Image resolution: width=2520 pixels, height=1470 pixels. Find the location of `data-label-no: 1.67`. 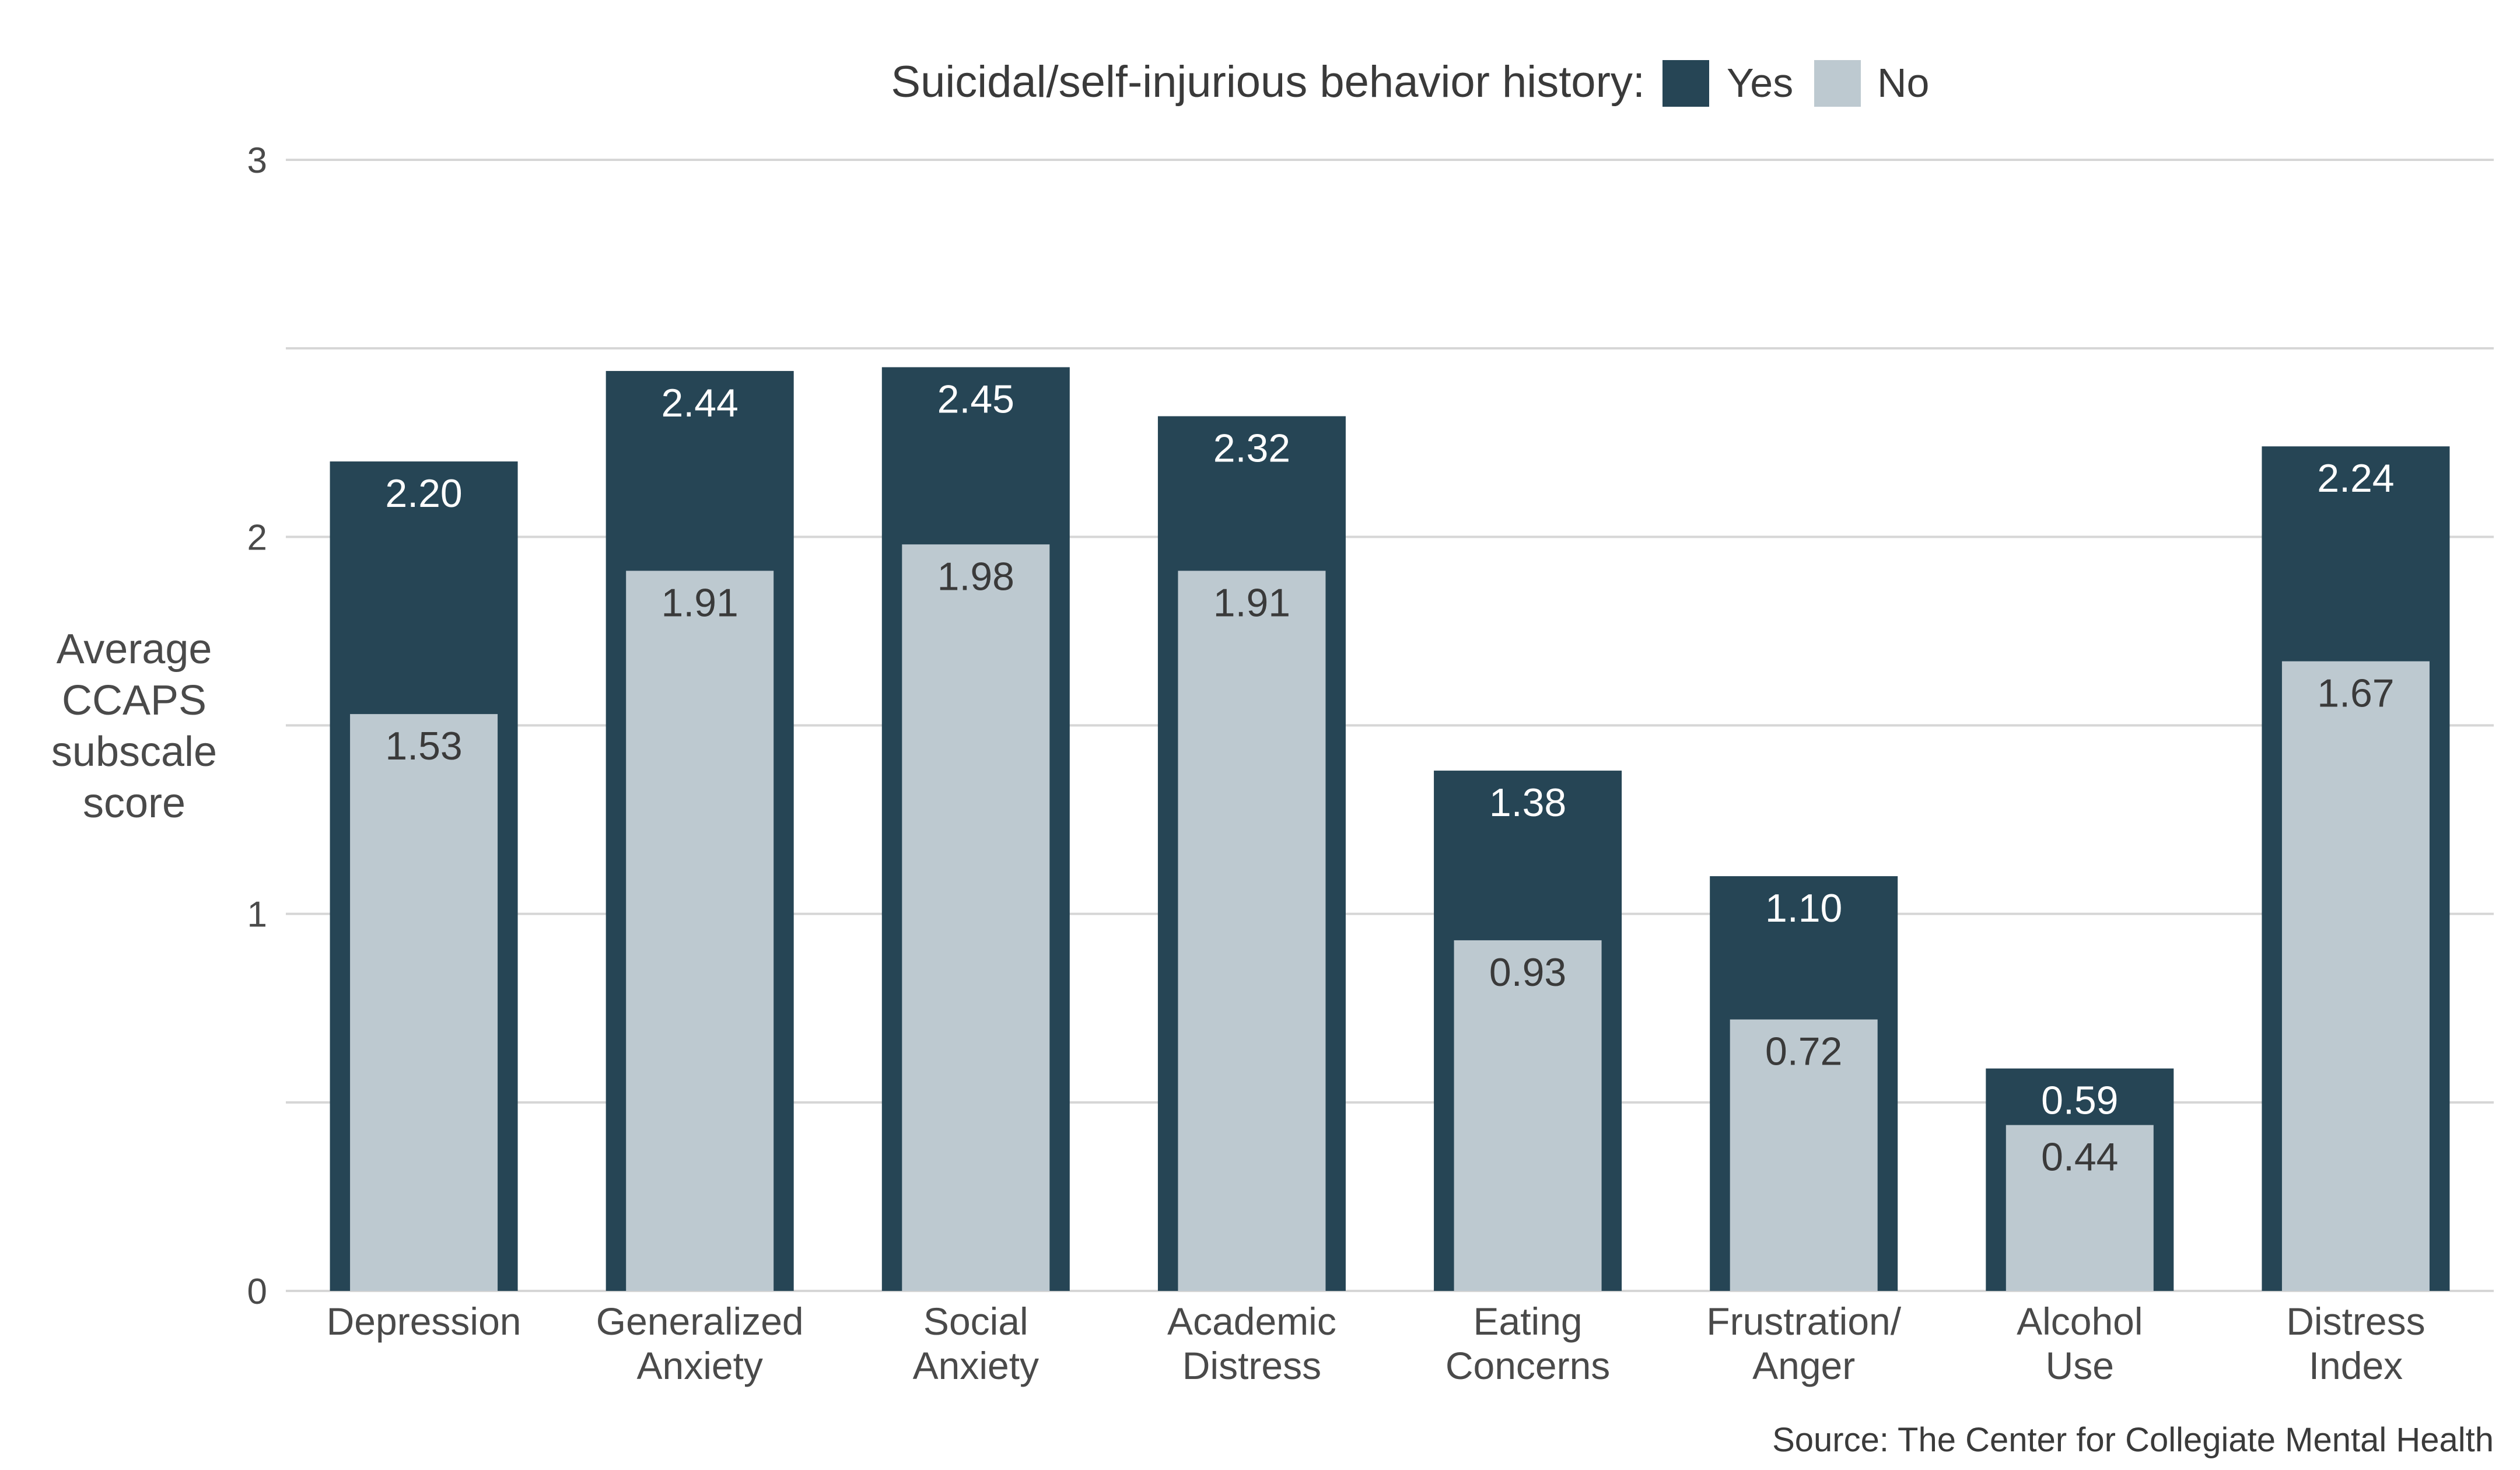

data-label-no: 1.67 is located at coordinates (2355, 694).